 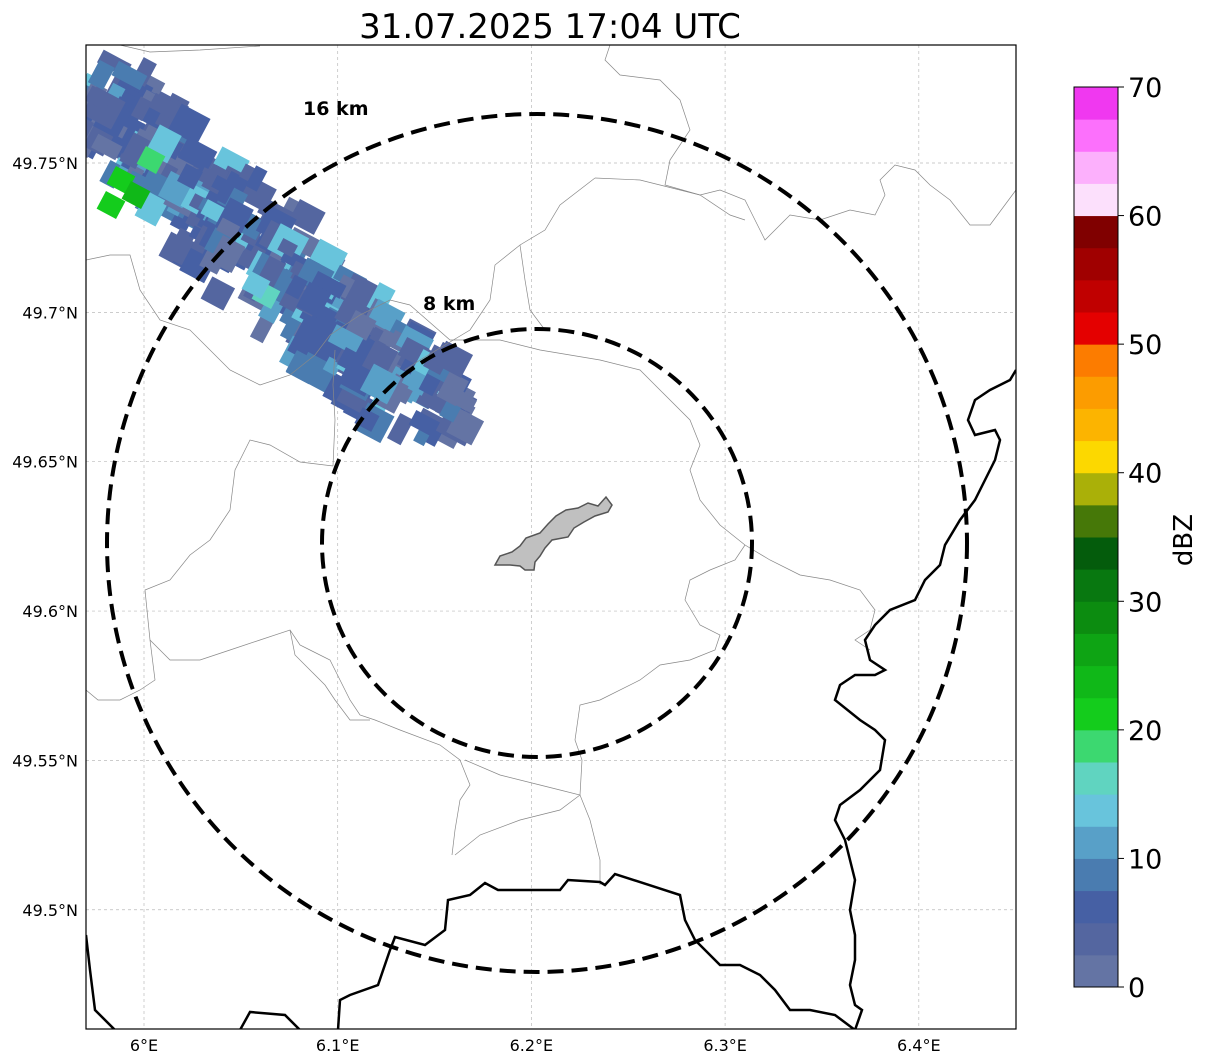 What do you see at coordinates (532, 1045) in the screenshot?
I see `lon-tick-label: 6.2°E` at bounding box center [532, 1045].